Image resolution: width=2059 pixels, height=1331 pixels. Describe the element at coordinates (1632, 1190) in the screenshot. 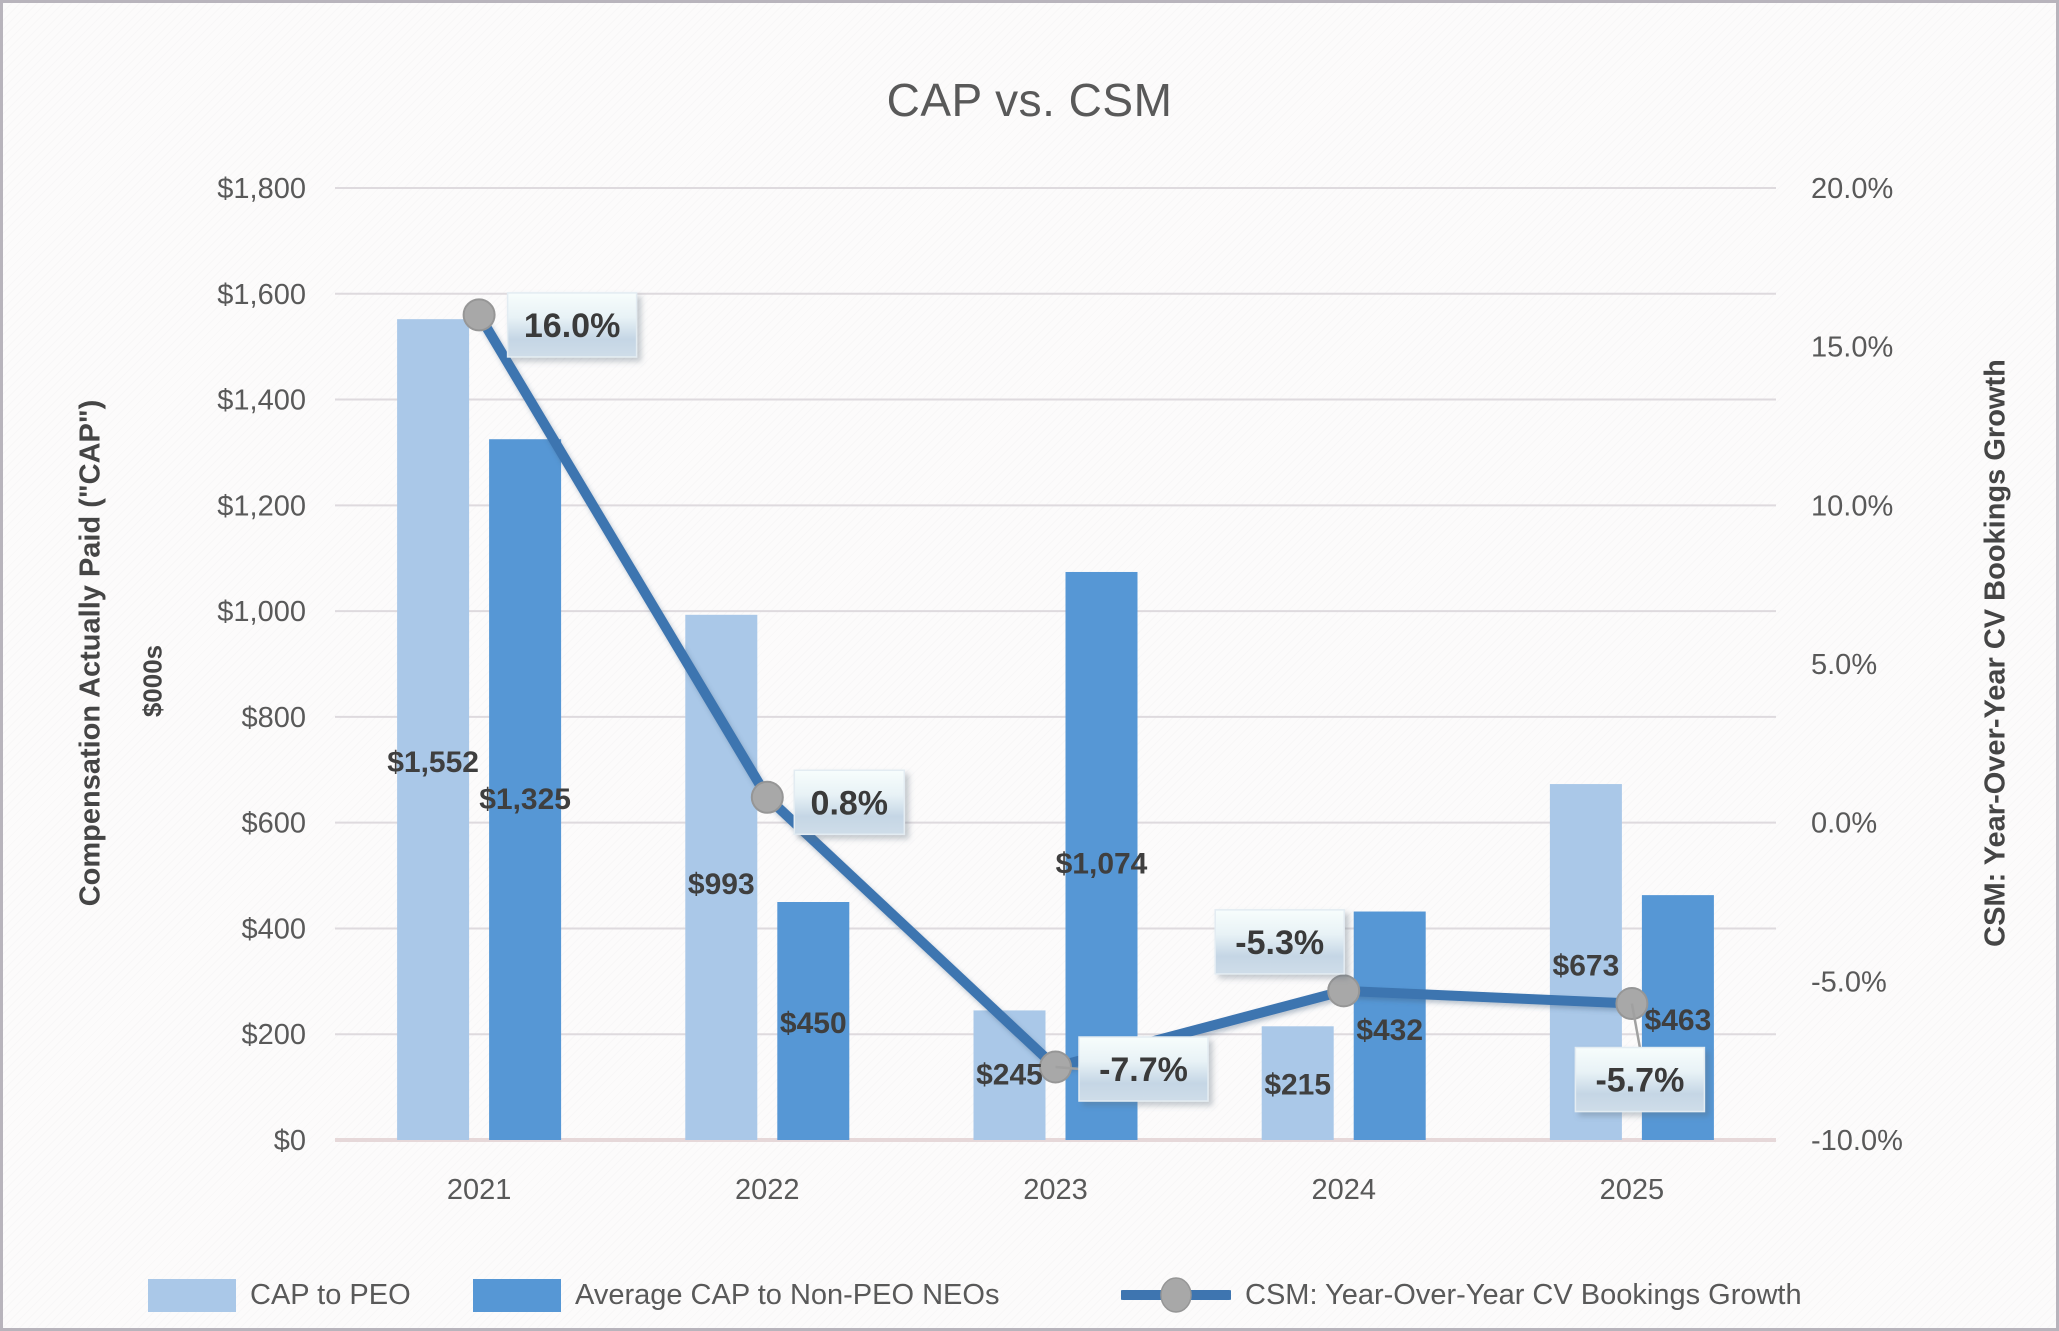

I see `x-tick-label-2025: 2025` at that location.